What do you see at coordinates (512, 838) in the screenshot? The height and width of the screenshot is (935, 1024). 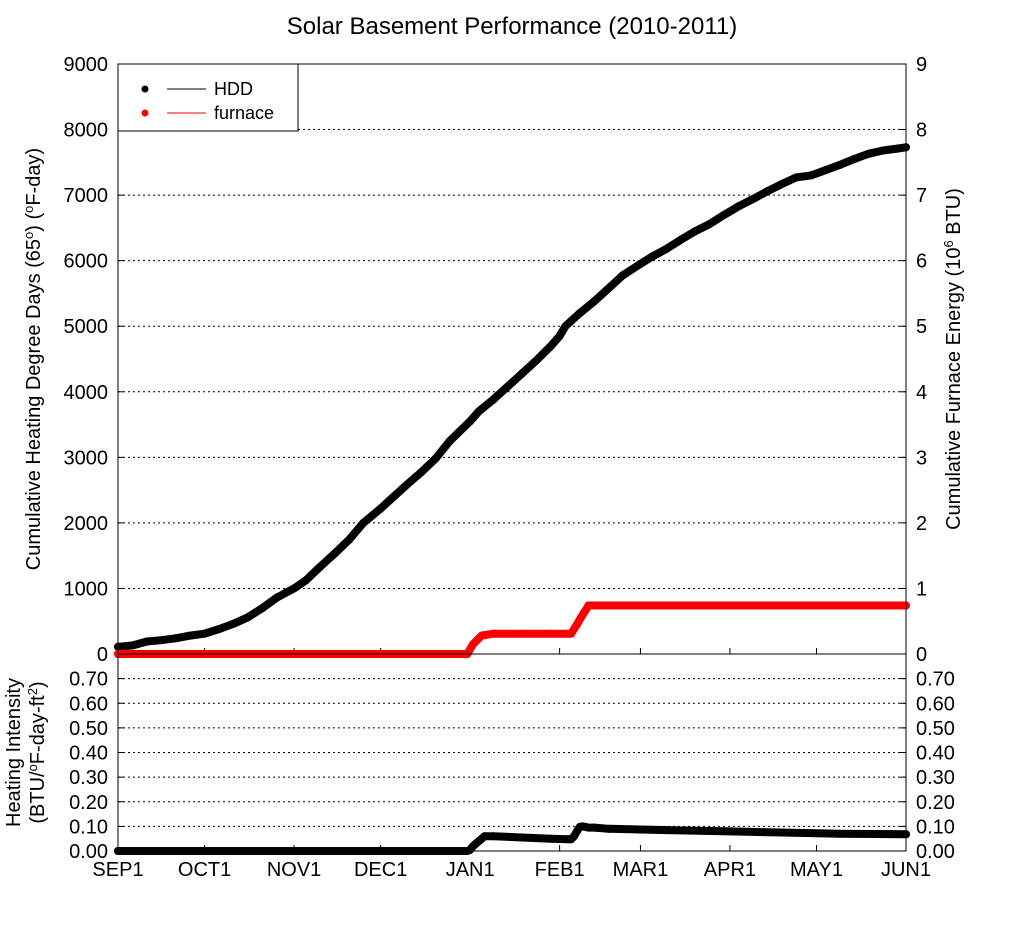 I see `intensity-series-line` at bounding box center [512, 838].